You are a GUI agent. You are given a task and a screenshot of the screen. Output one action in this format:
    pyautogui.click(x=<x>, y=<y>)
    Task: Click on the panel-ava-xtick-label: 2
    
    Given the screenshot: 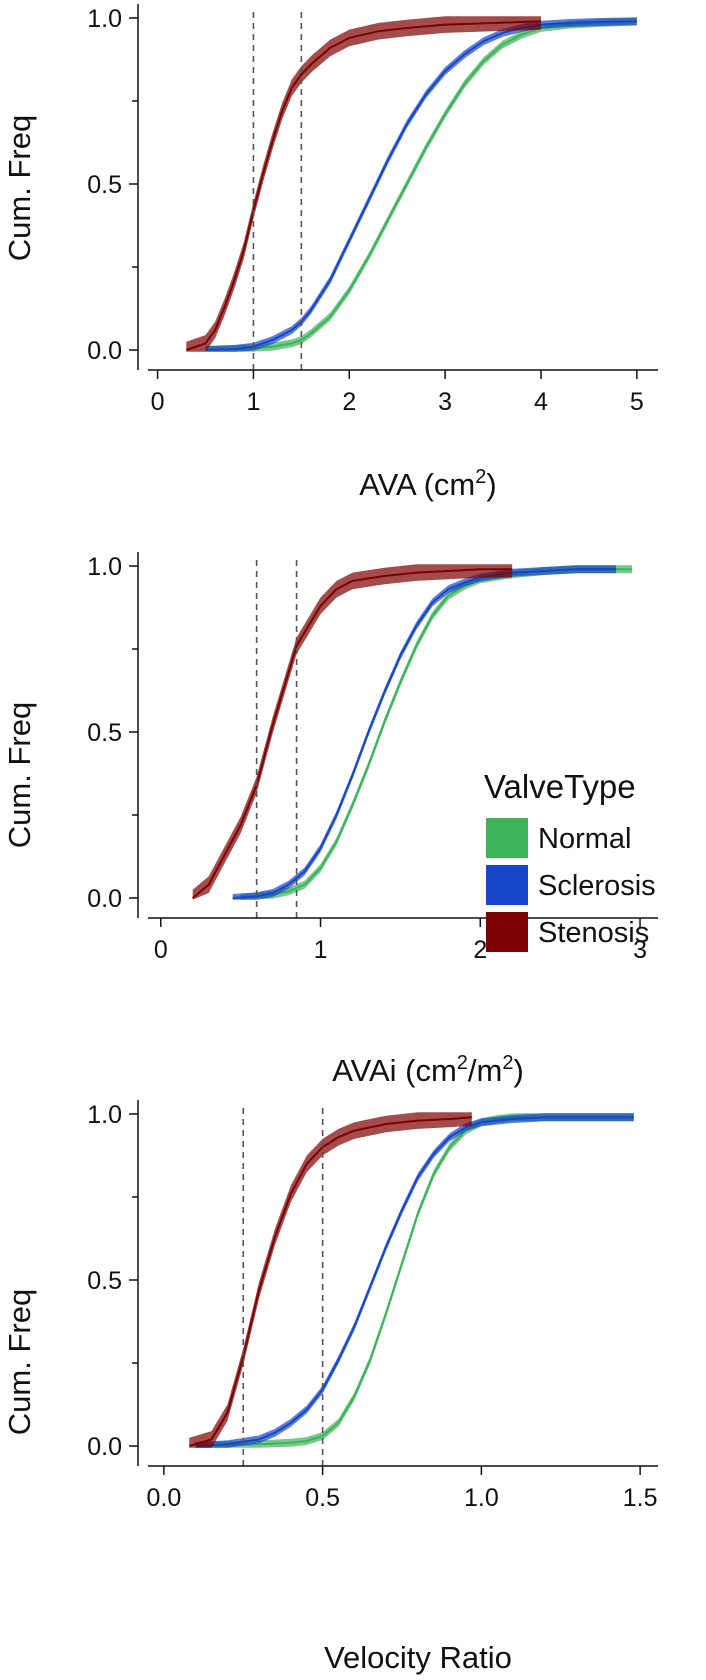 What is the action you would take?
    pyautogui.click(x=349, y=402)
    